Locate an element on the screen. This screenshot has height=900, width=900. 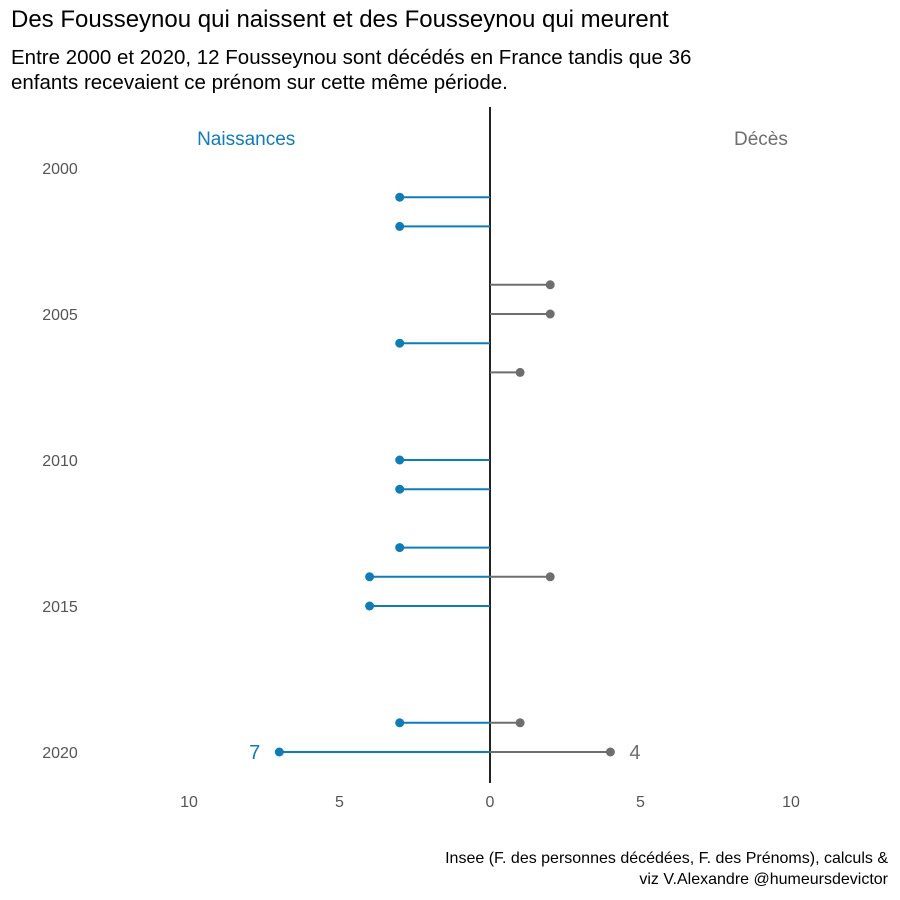
dot-births-2011 is located at coordinates (400, 489).